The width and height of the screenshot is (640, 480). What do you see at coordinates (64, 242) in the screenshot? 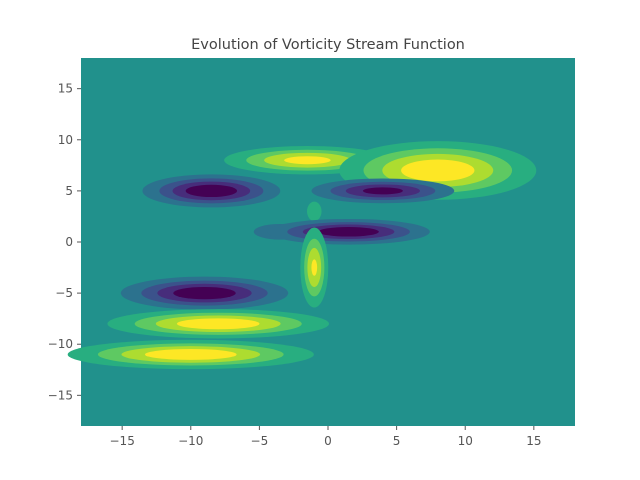
I see `y-axis: −15 −10 −5 0 5 10 15` at bounding box center [64, 242].